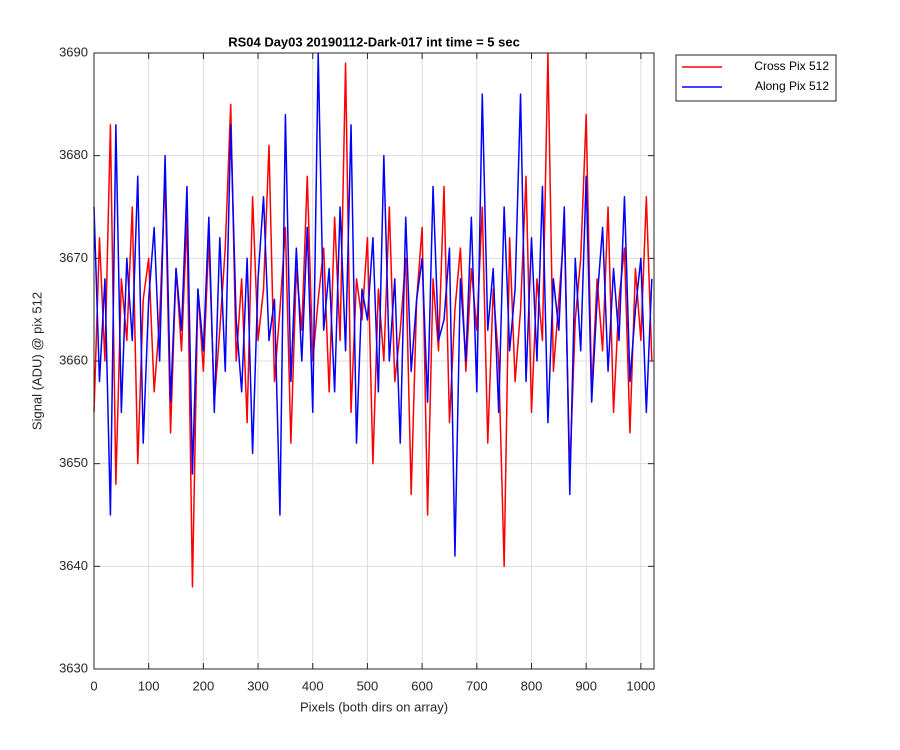 Image resolution: width=900 pixels, height=750 pixels. Describe the element at coordinates (258, 685) in the screenshot. I see `x-tick-label: 300` at that location.